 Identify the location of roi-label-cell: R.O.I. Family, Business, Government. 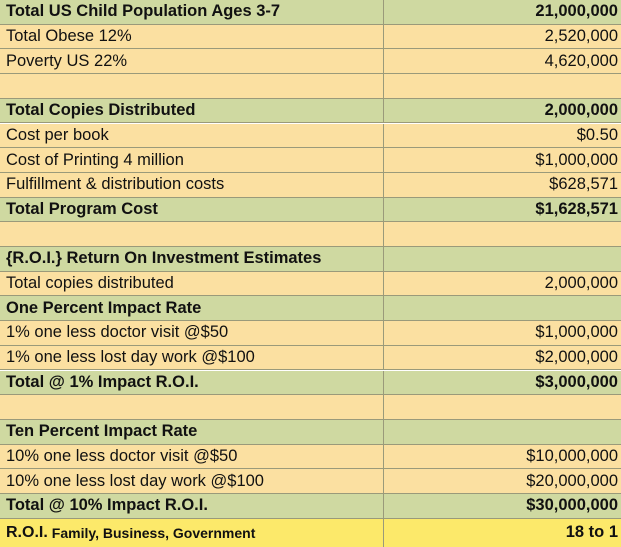
(192, 532).